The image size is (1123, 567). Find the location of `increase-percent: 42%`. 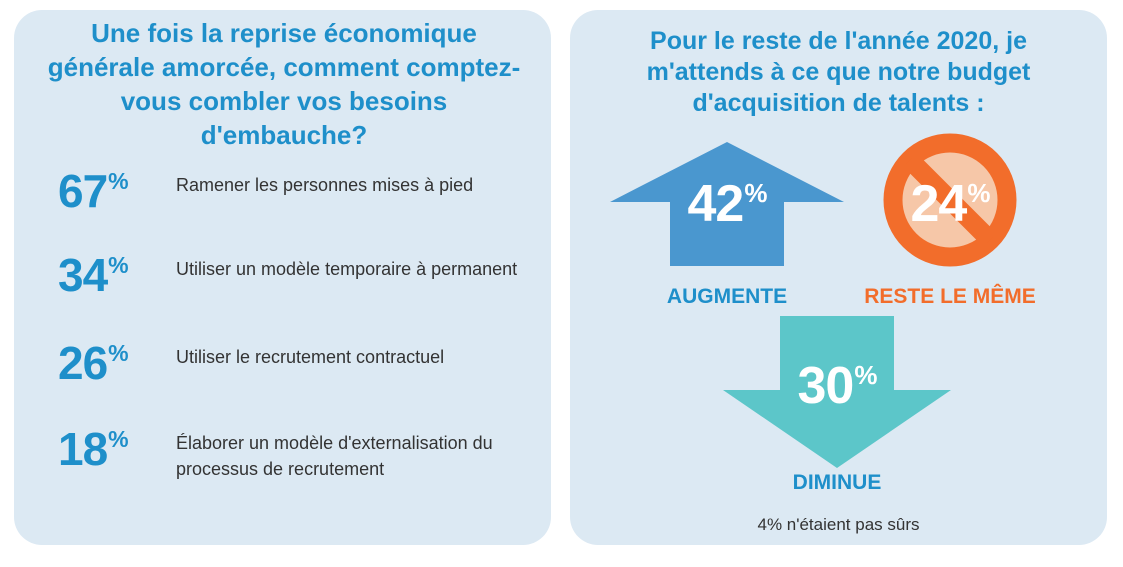

increase-percent: 42% is located at coordinates (727, 204).